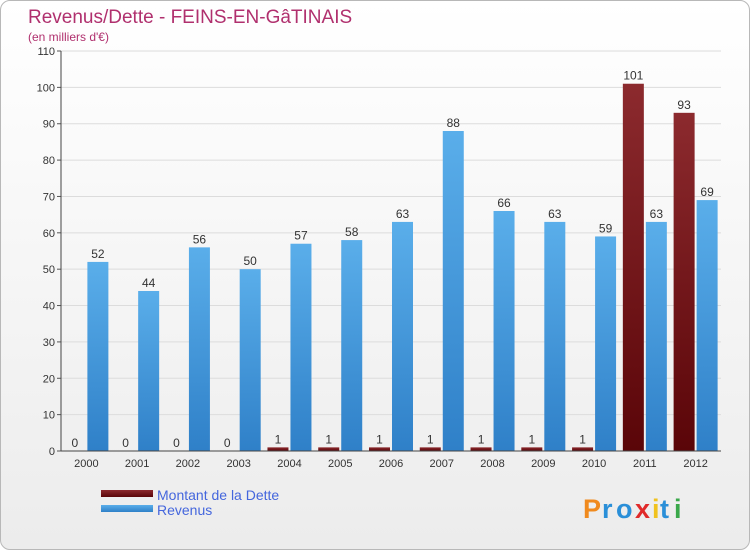 The image size is (750, 550). What do you see at coordinates (582, 439) in the screenshot?
I see `value-label-debt-2010: 1` at bounding box center [582, 439].